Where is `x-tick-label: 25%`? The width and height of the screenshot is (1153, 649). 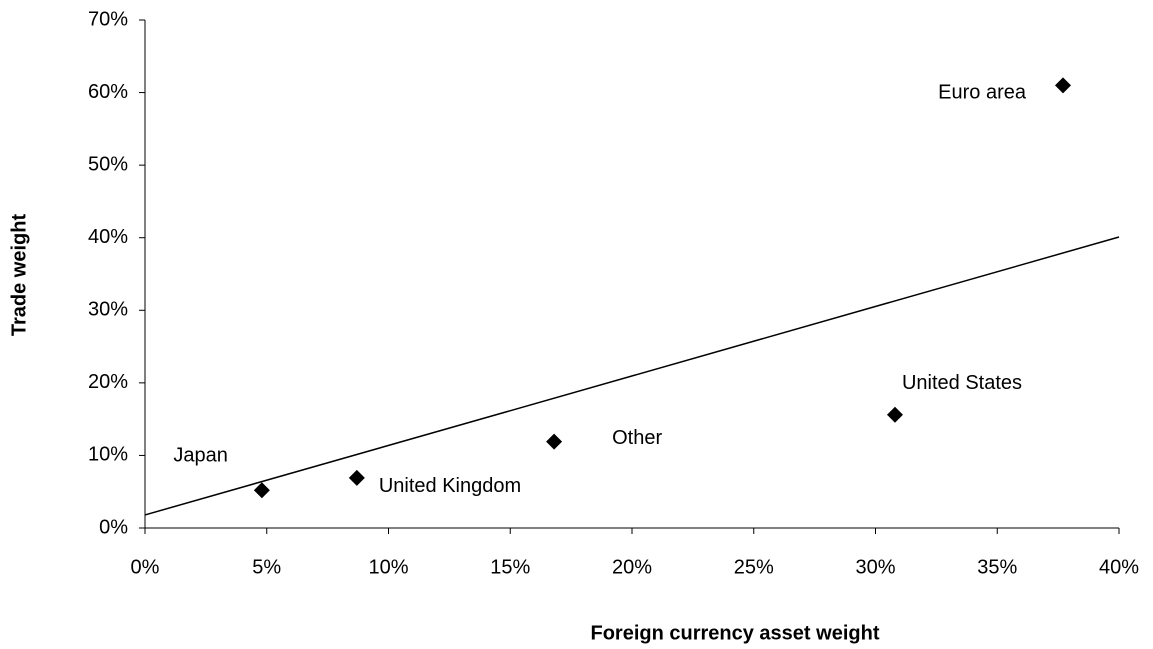
x-tick-label: 25% is located at coordinates (754, 567).